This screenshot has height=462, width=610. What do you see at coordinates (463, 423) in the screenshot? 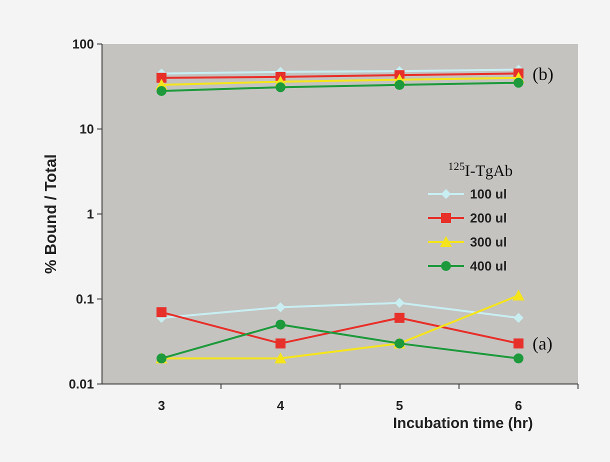
I see `x-axis-title: Incubation time (hr)` at bounding box center [463, 423].